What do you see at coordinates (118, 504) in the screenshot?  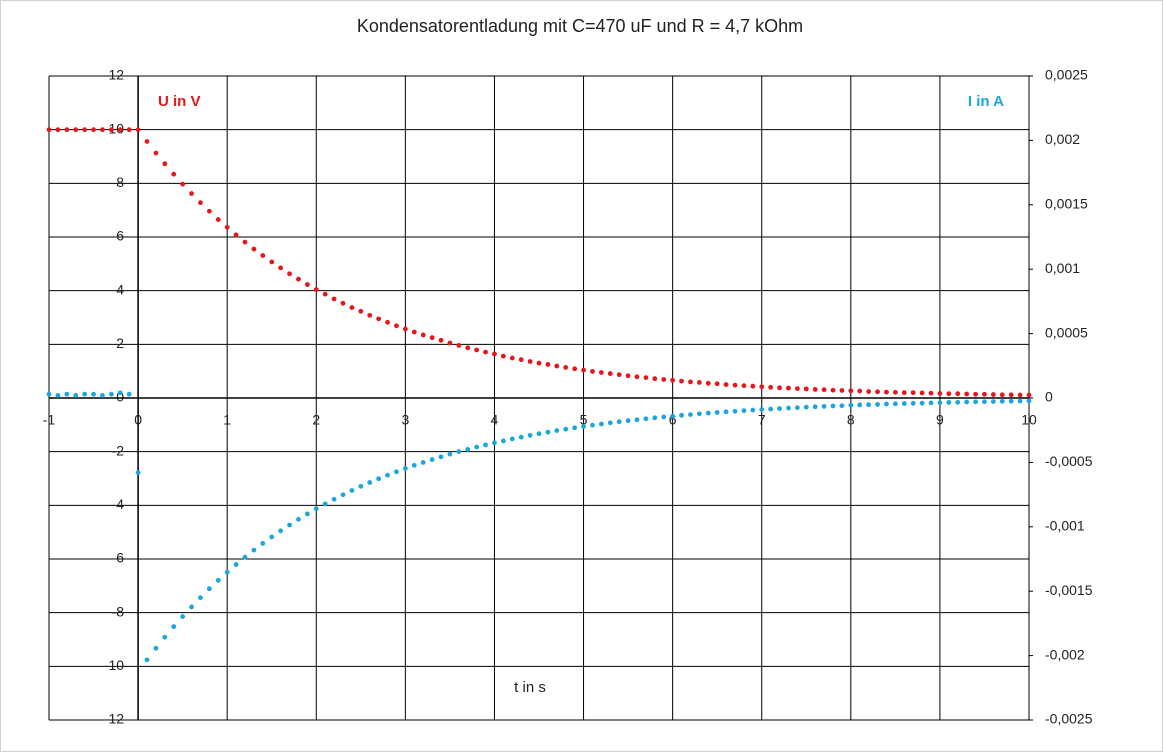 I see `y-tick-label: -4` at bounding box center [118, 504].